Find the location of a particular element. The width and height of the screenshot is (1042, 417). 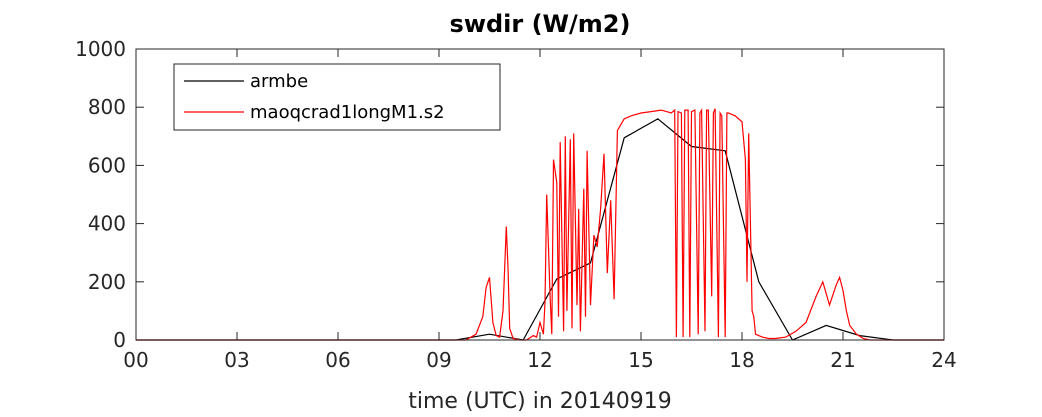

x-tick-label: 03 is located at coordinates (236, 360).